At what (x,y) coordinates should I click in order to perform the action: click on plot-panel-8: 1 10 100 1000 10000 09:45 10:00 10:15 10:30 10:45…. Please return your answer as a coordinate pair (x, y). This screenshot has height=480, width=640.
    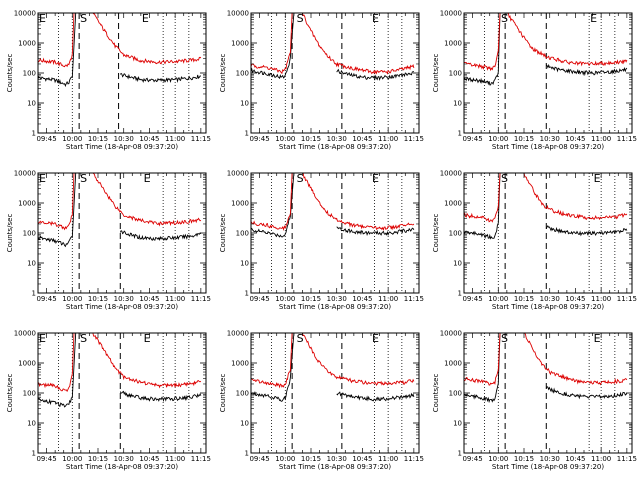
    Looking at the image, I should click on (321, 401).